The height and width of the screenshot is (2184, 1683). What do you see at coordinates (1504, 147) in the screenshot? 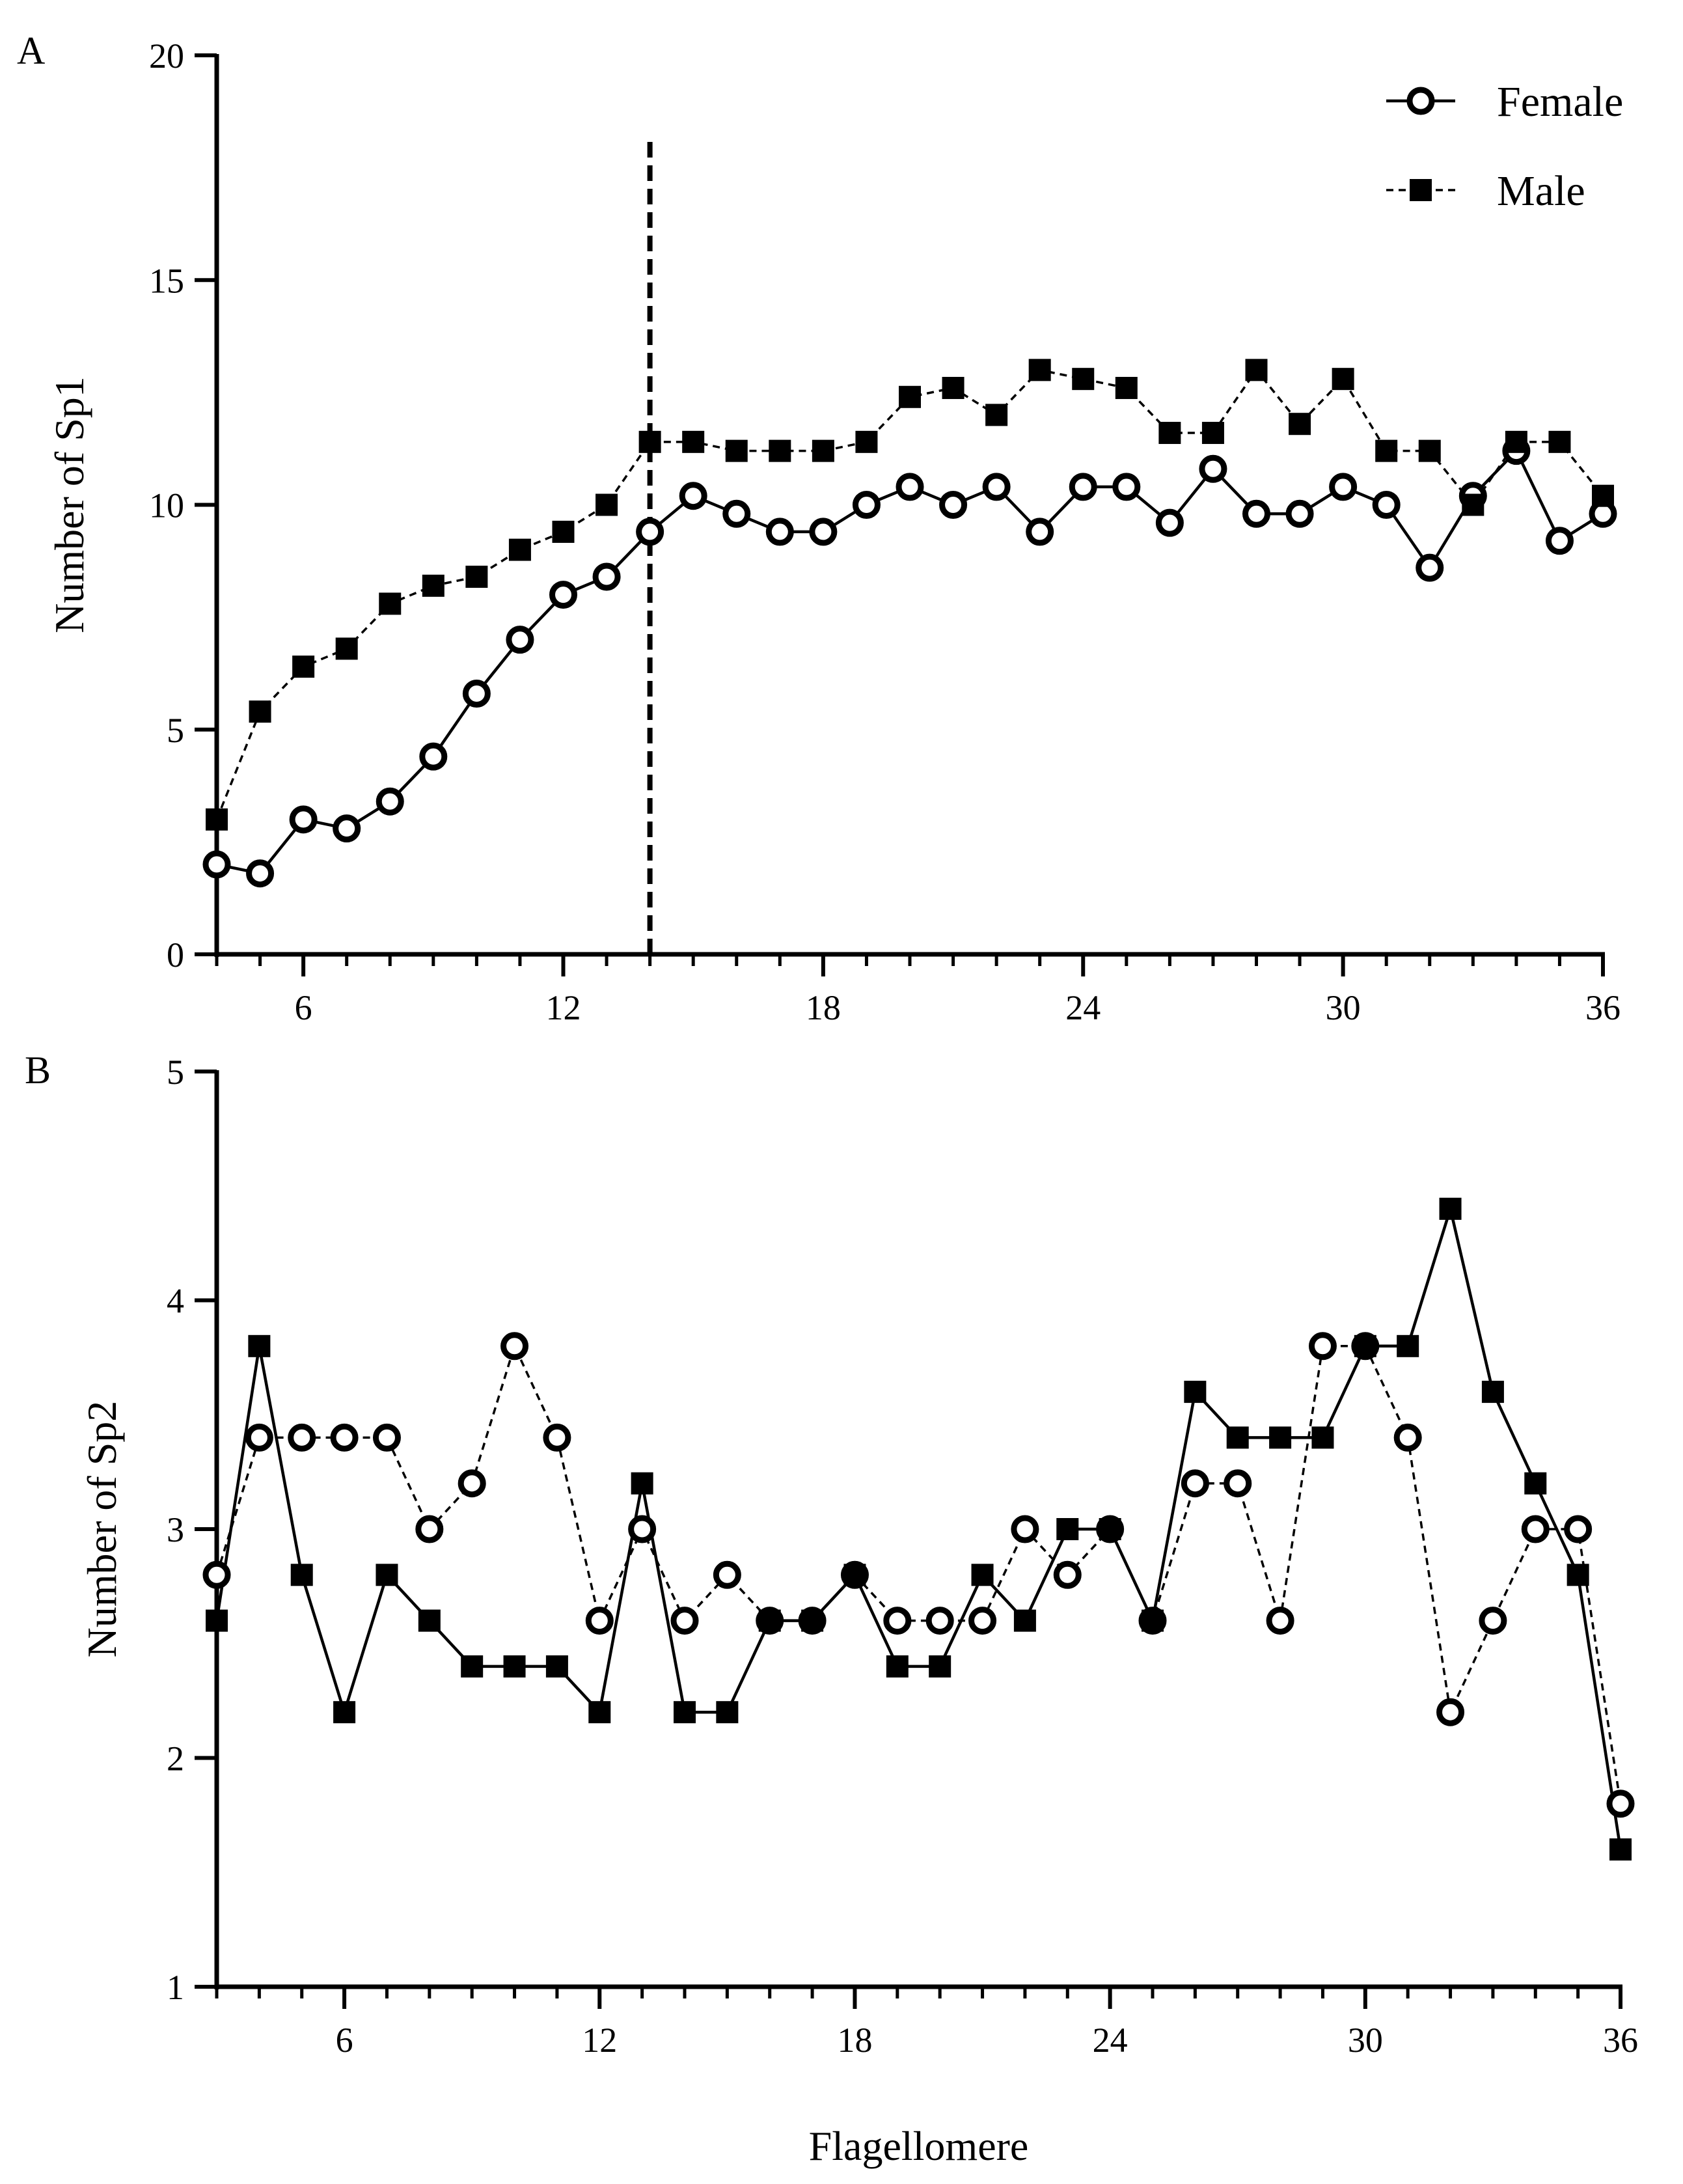
I see `legend: Female Male` at bounding box center [1504, 147].